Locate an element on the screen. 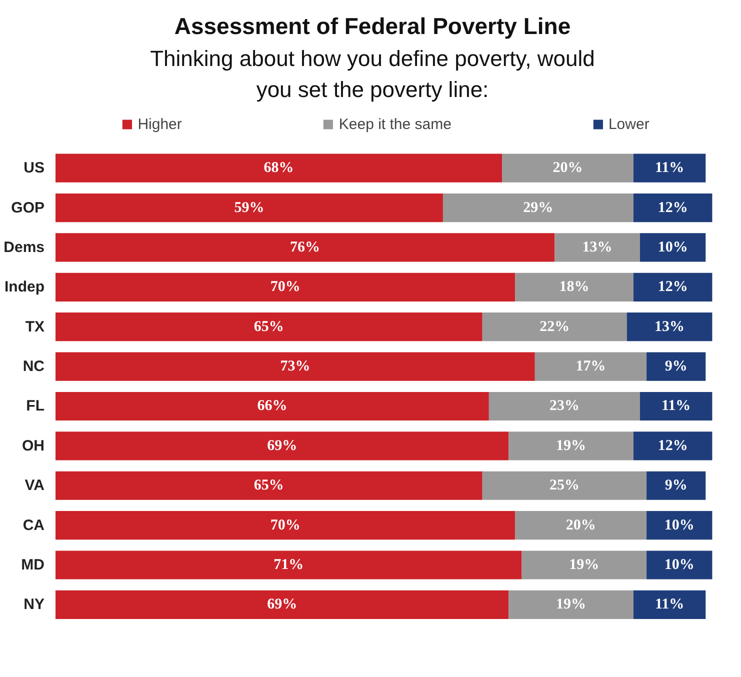  legend-label: Keep it the same is located at coordinates (395, 124).